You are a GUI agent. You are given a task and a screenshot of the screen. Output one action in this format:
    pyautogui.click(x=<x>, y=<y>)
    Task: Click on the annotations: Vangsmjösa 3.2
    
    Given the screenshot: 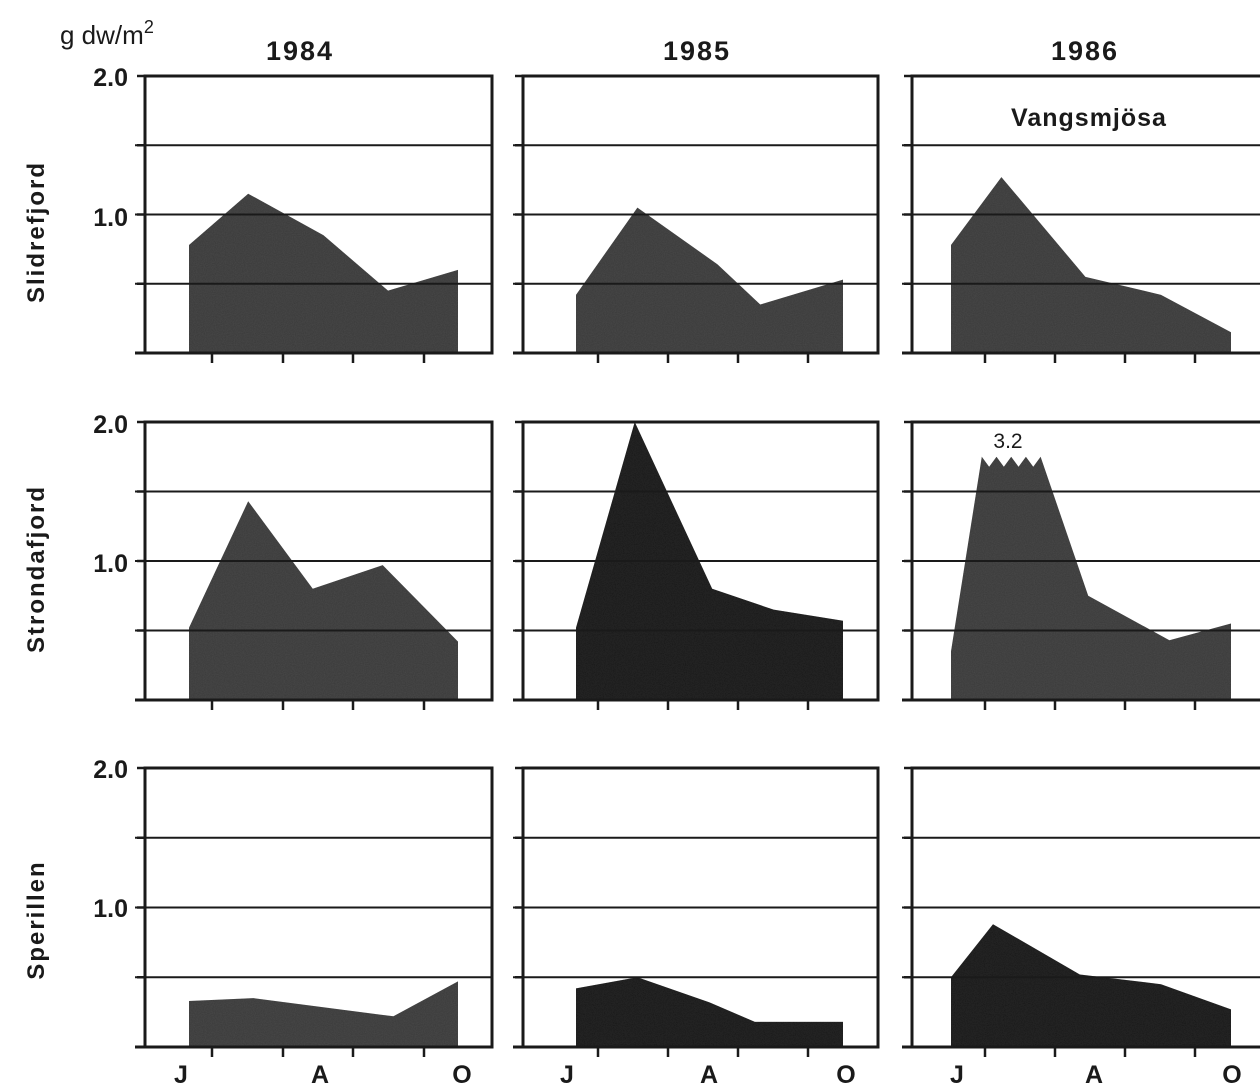 What is the action you would take?
    pyautogui.click(x=1080, y=278)
    